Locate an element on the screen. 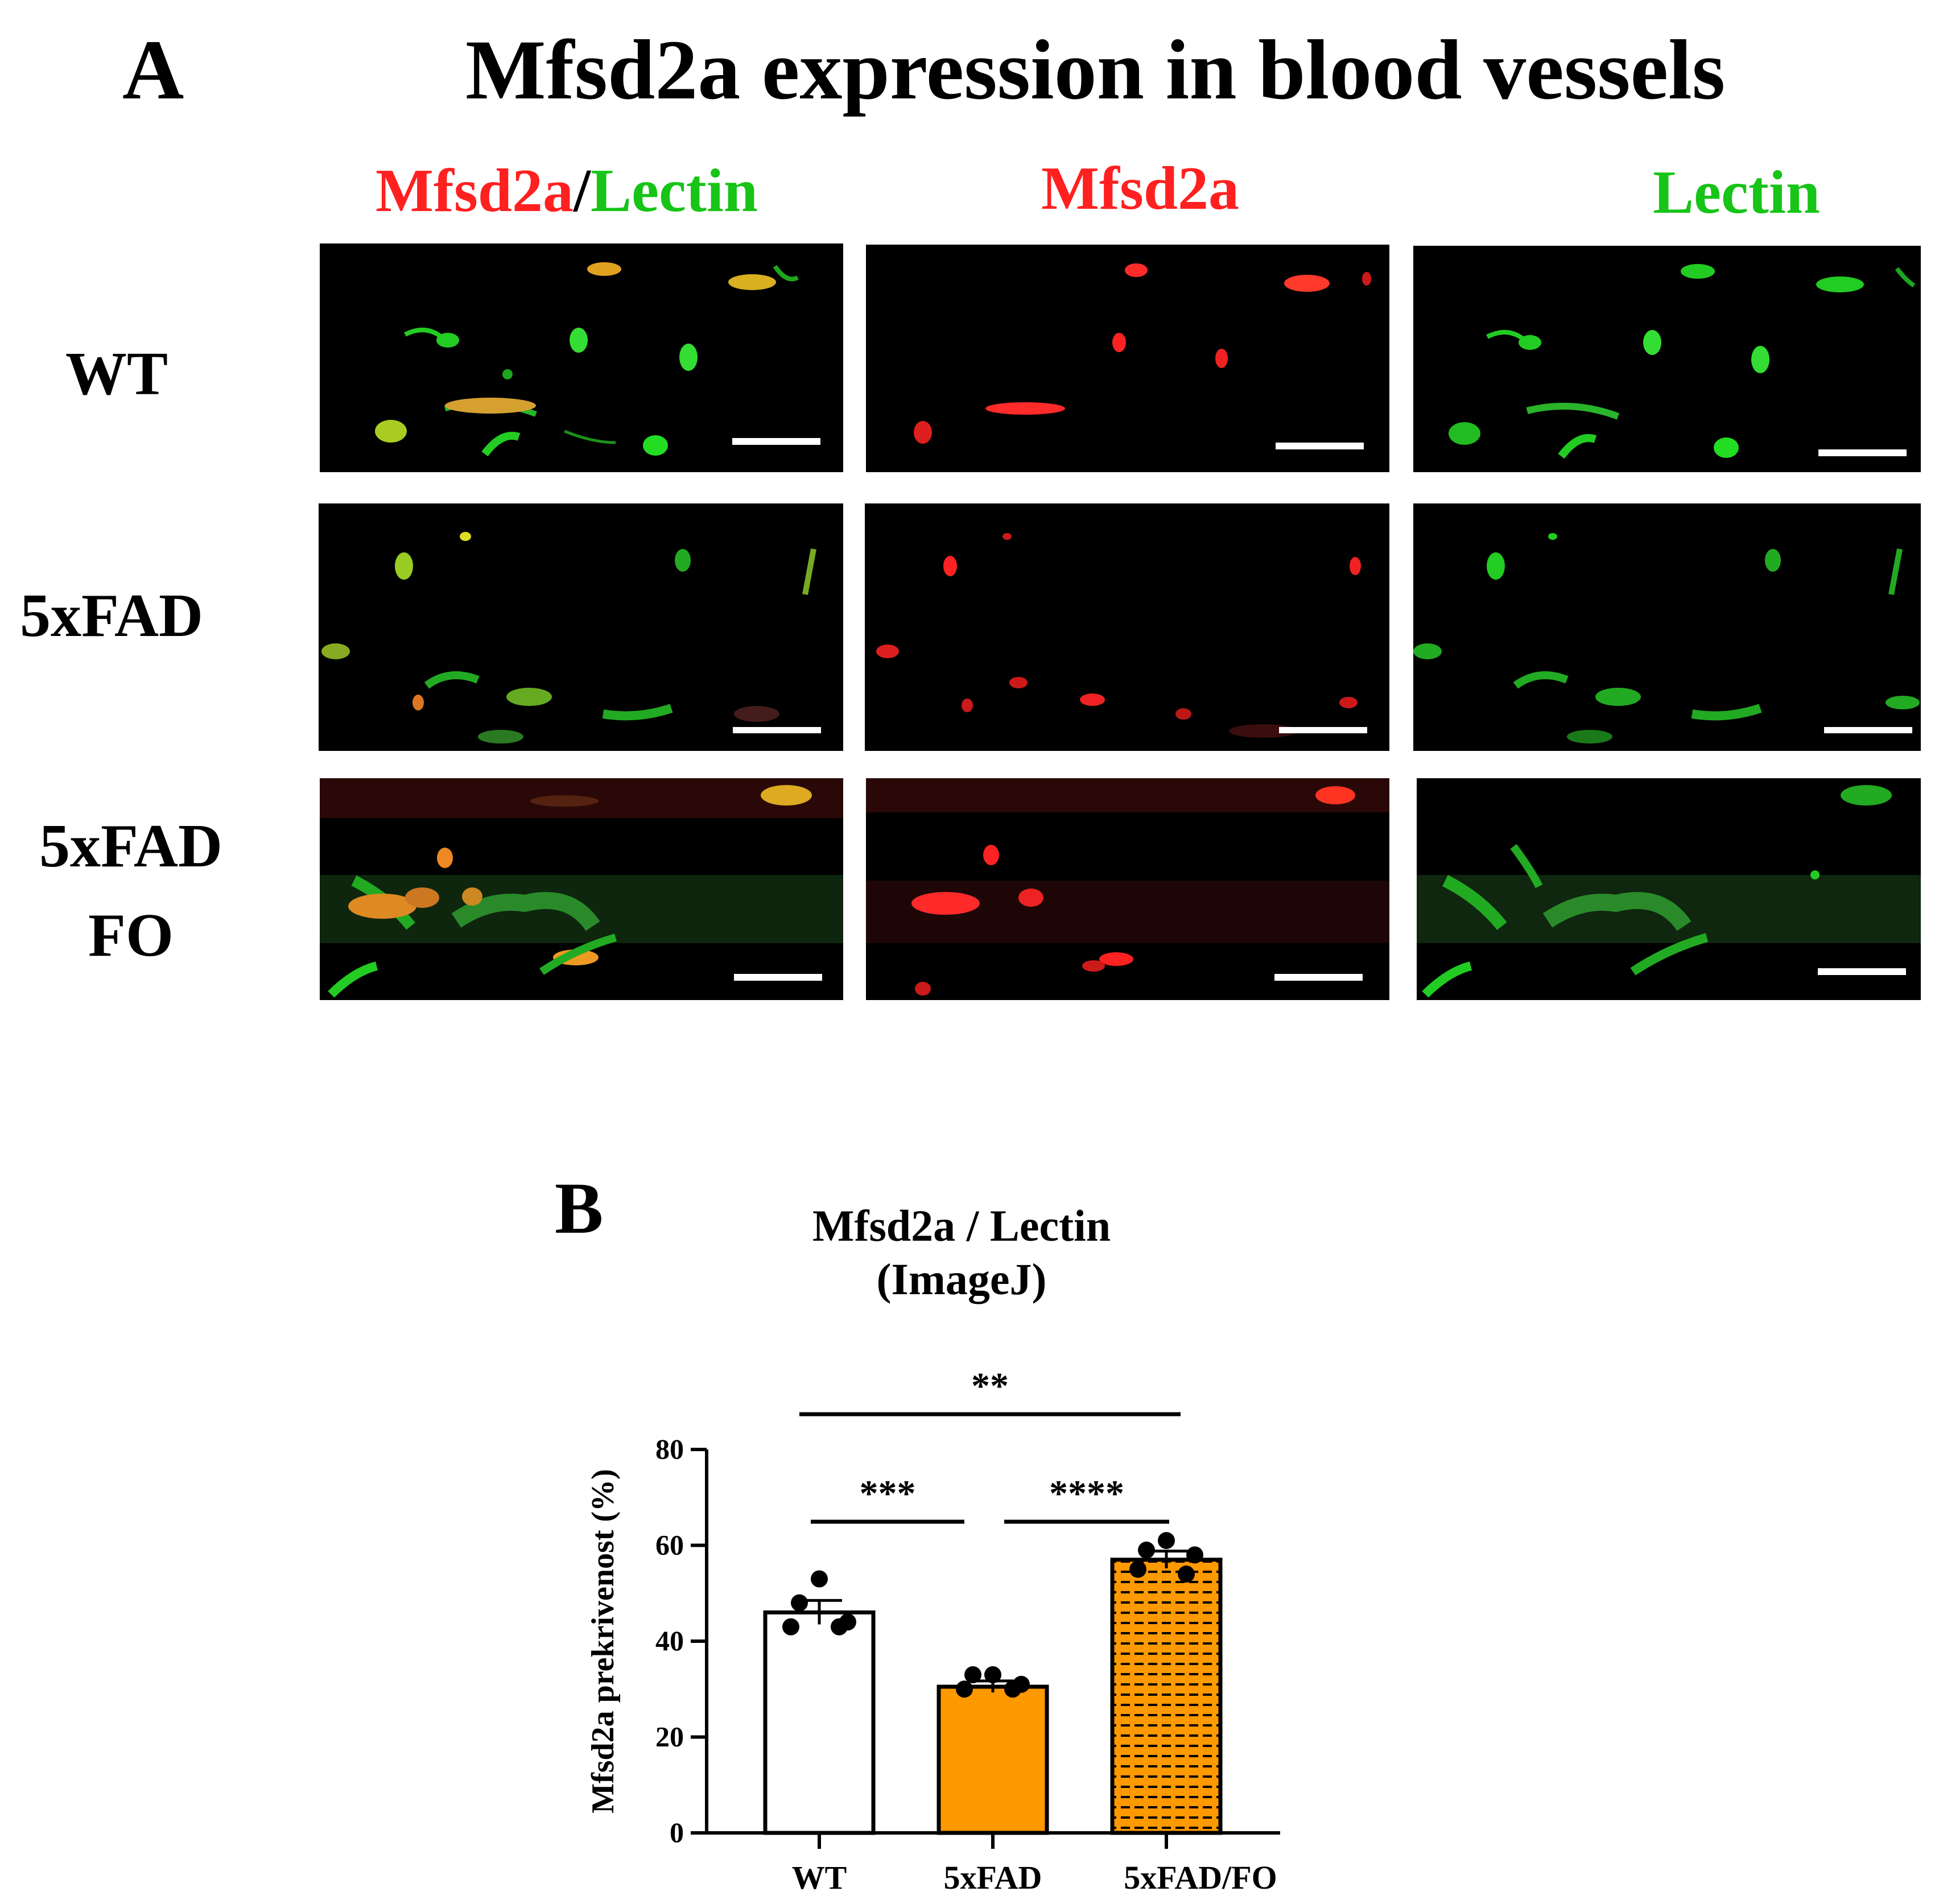  significance-label: ** is located at coordinates (990, 1386).